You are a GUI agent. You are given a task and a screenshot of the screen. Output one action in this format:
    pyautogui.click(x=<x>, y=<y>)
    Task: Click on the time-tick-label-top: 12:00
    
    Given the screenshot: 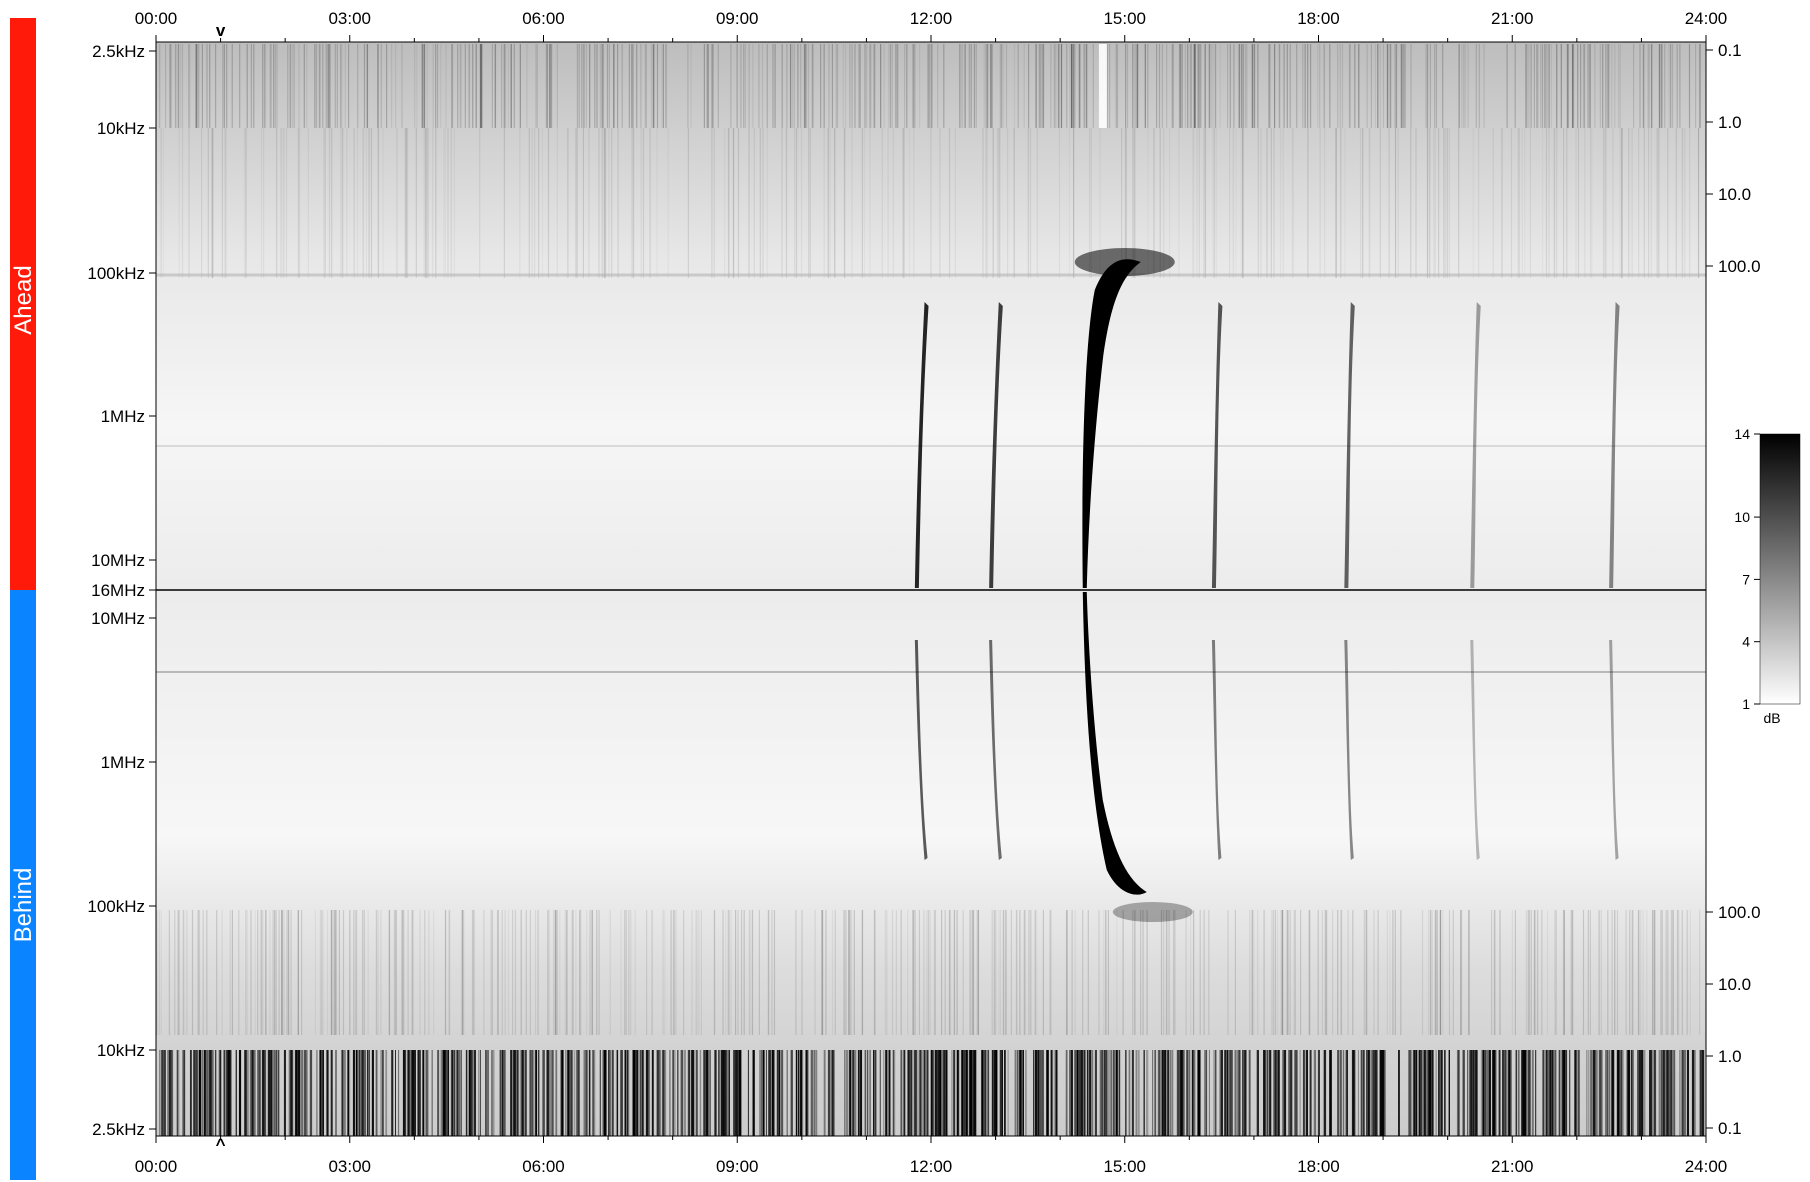 What is the action you would take?
    pyautogui.click(x=931, y=18)
    